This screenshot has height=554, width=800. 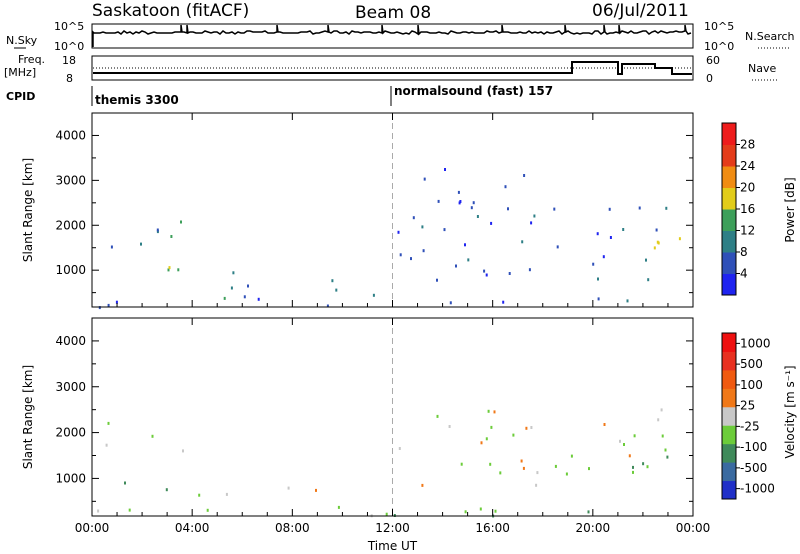 I want to click on power-colorbar-label: 8, so click(x=744, y=252).